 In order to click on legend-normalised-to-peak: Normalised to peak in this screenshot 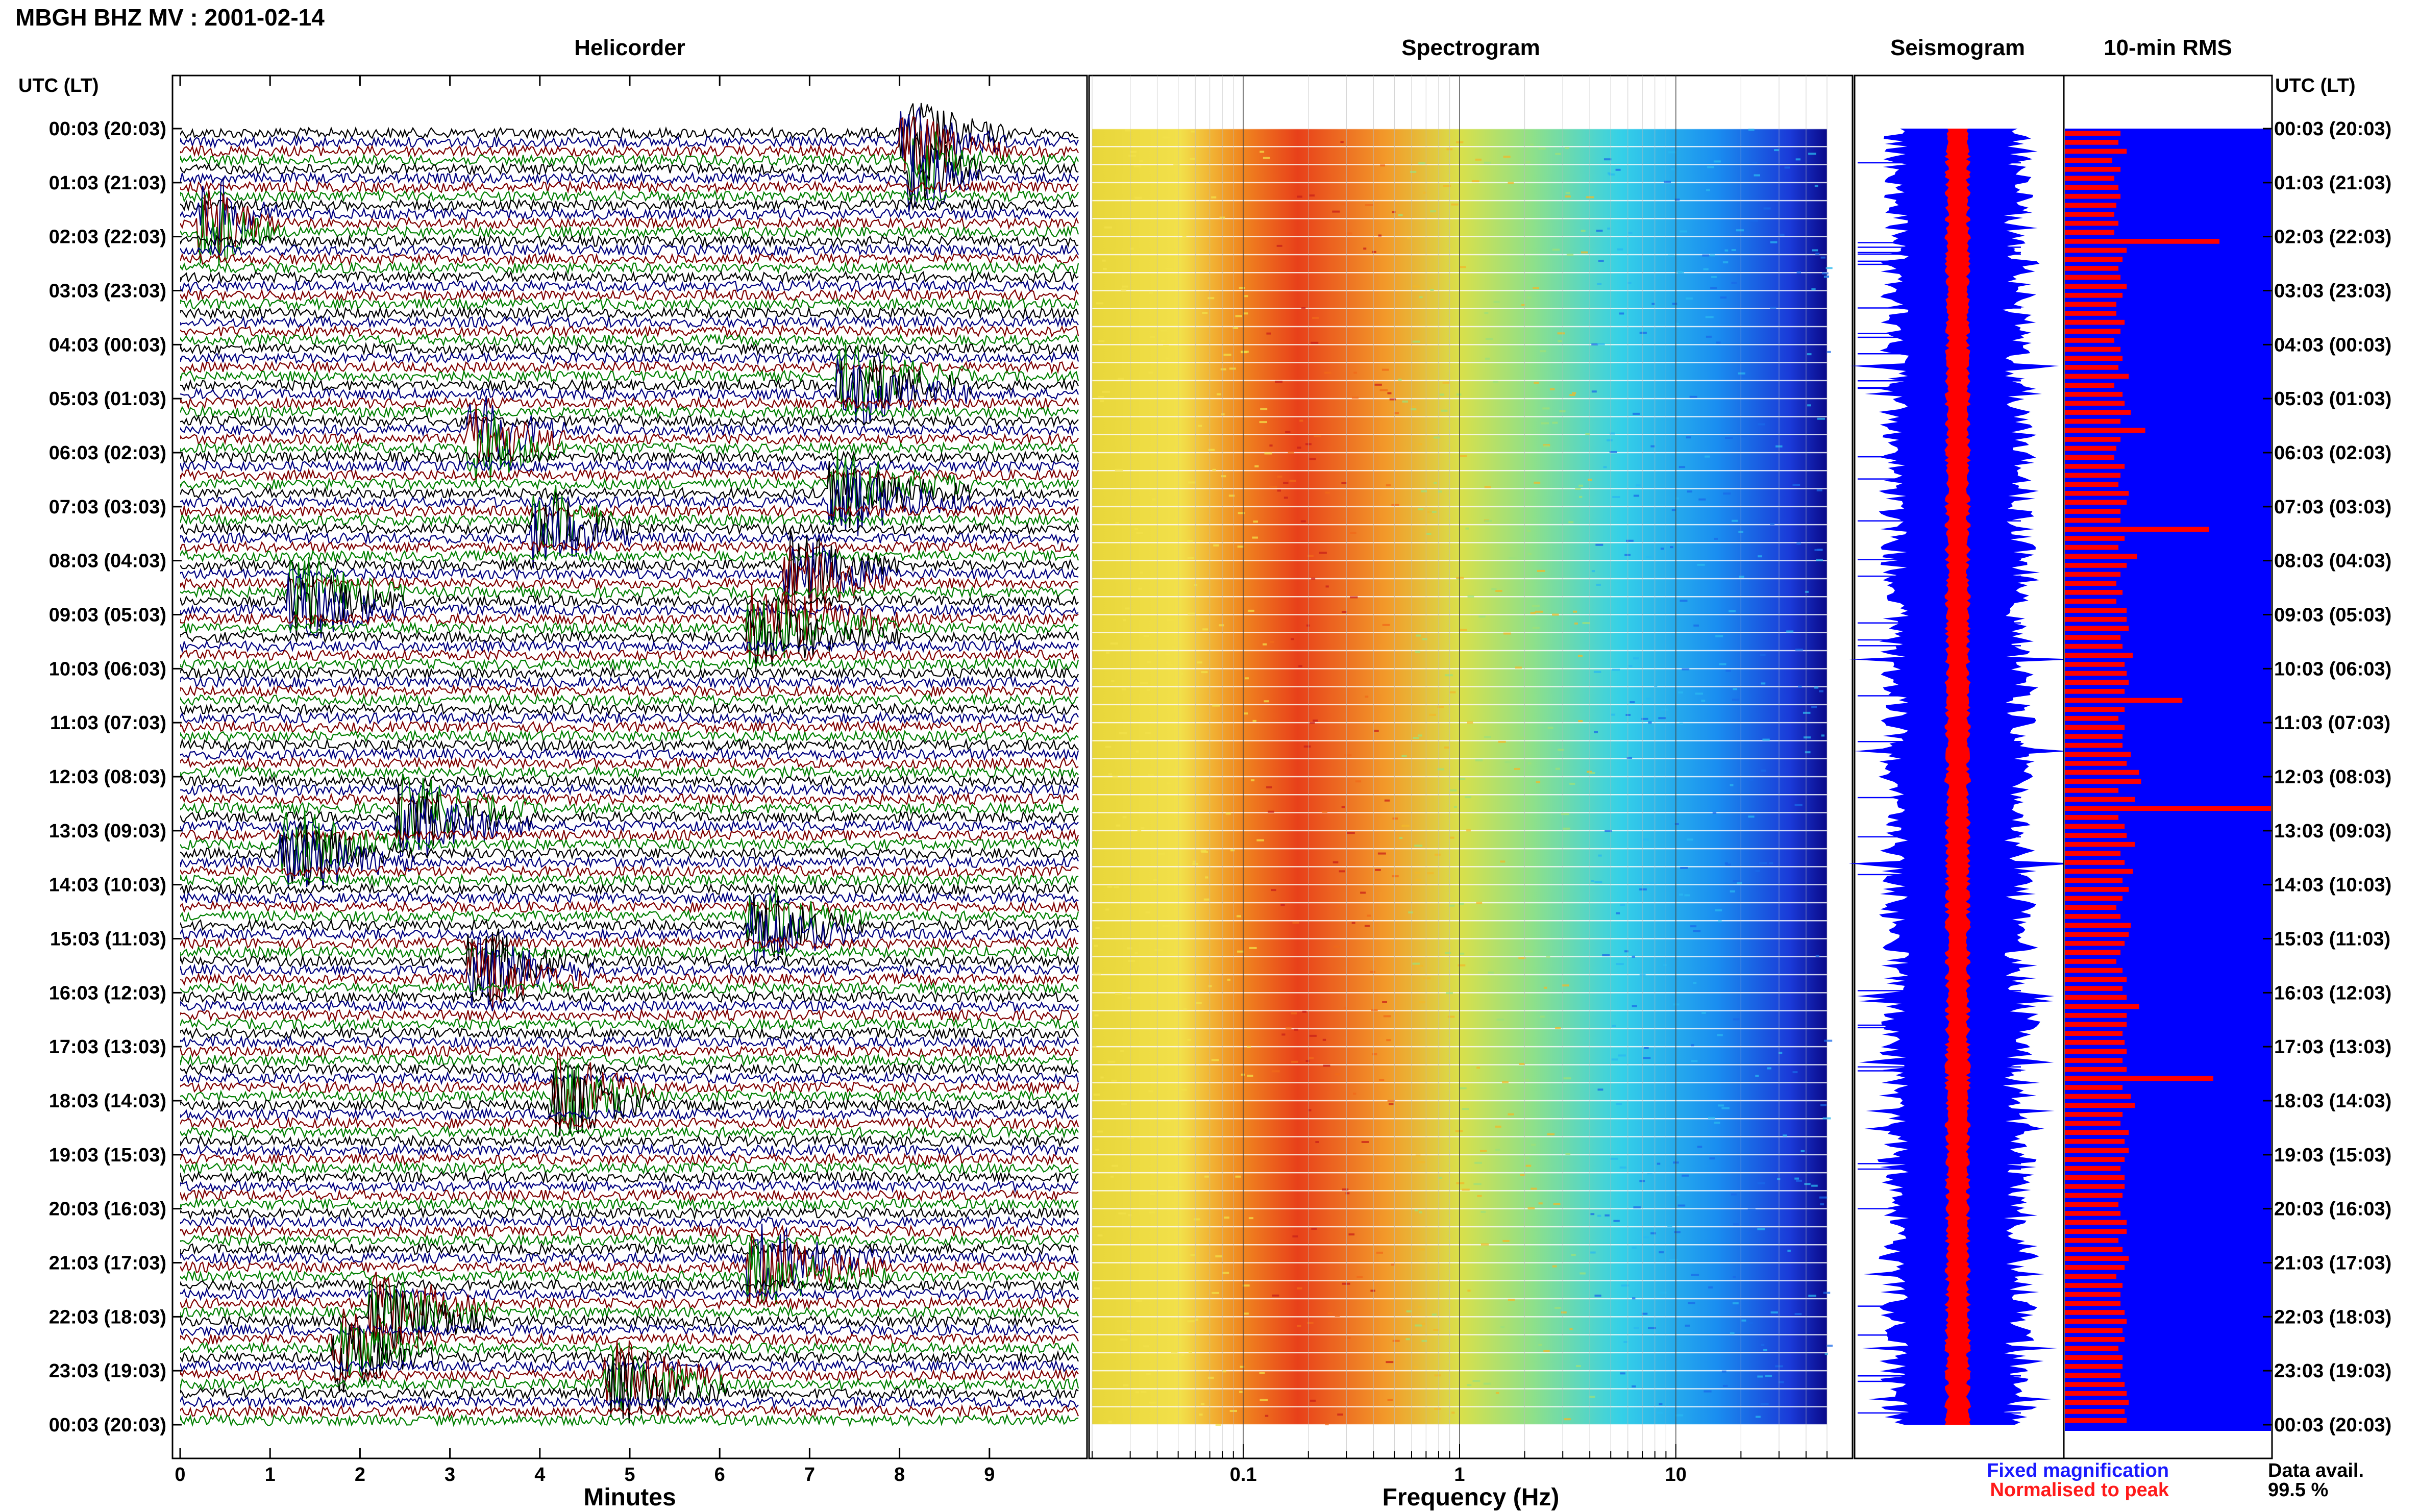, I will do `click(2079, 1490)`.